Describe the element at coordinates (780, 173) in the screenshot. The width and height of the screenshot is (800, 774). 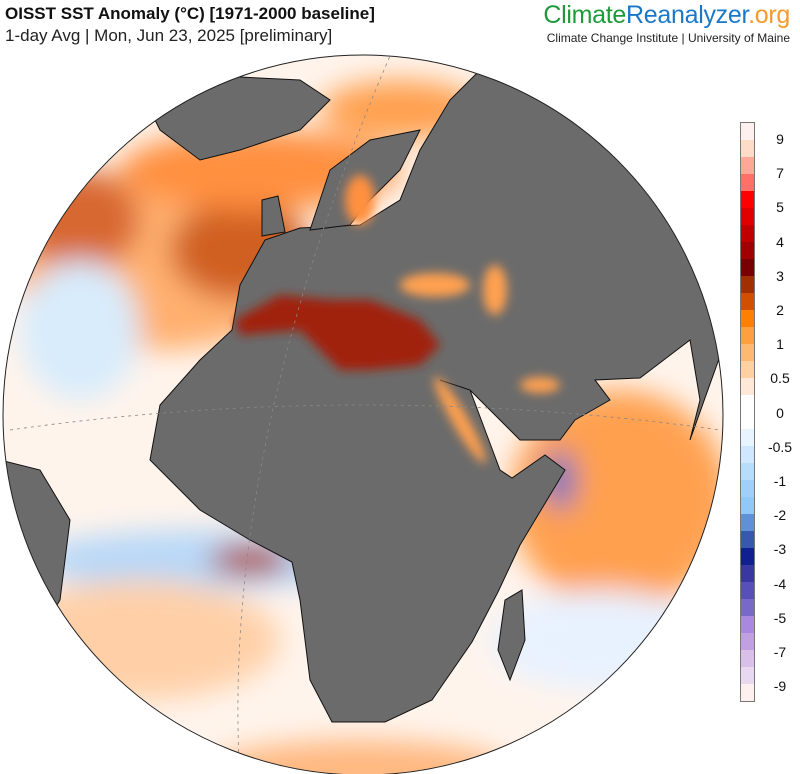
I see `colorbar-tick-label: 7` at that location.